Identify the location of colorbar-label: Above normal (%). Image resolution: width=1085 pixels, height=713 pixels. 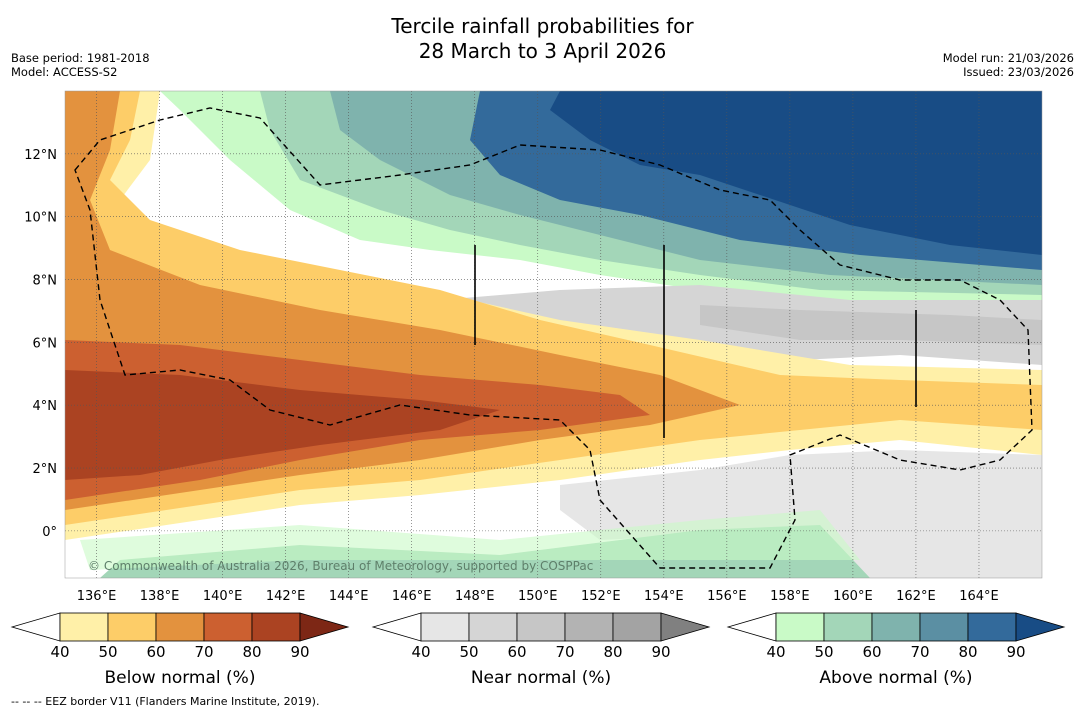
(896, 678).